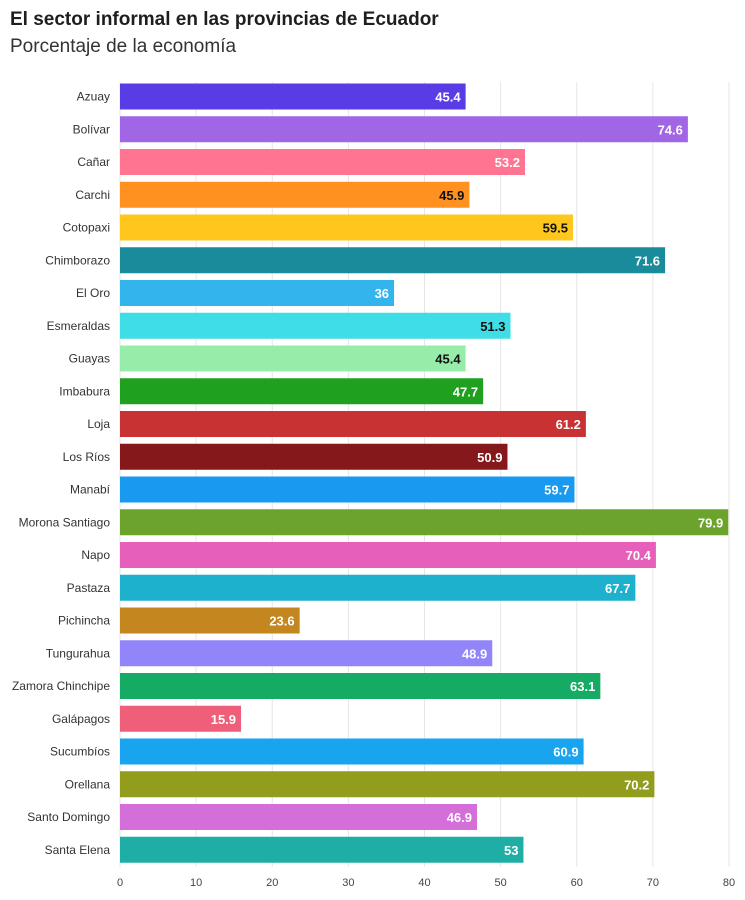  What do you see at coordinates (272, 883) in the screenshot?
I see `x-tick-label: 20` at bounding box center [272, 883].